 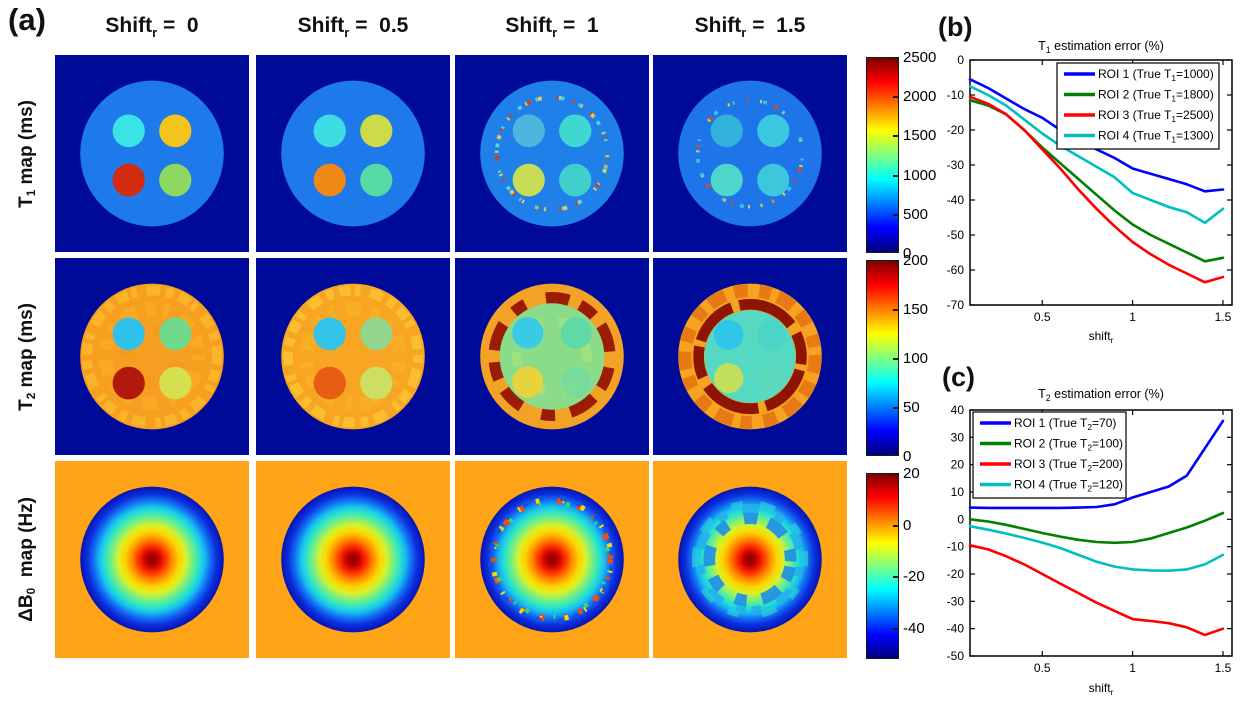 I want to click on b0-colorbar-tick-label: -40, so click(x=914, y=628).